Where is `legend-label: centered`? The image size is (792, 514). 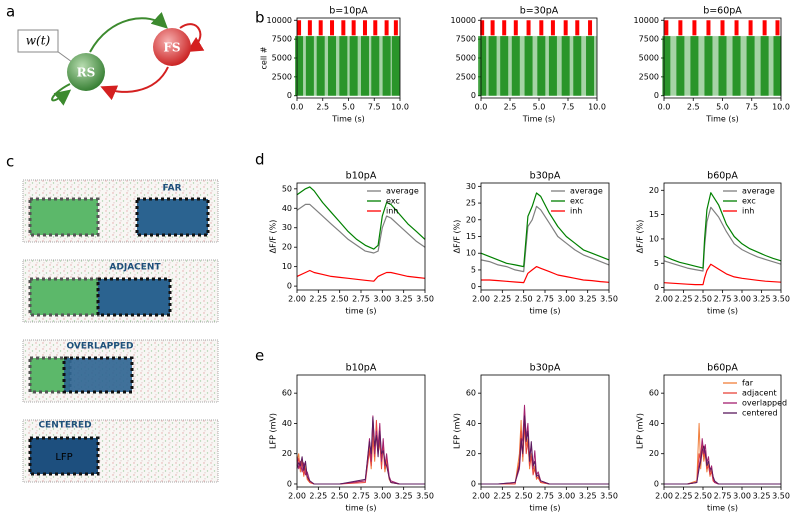
legend-label: centered is located at coordinates (760, 413).